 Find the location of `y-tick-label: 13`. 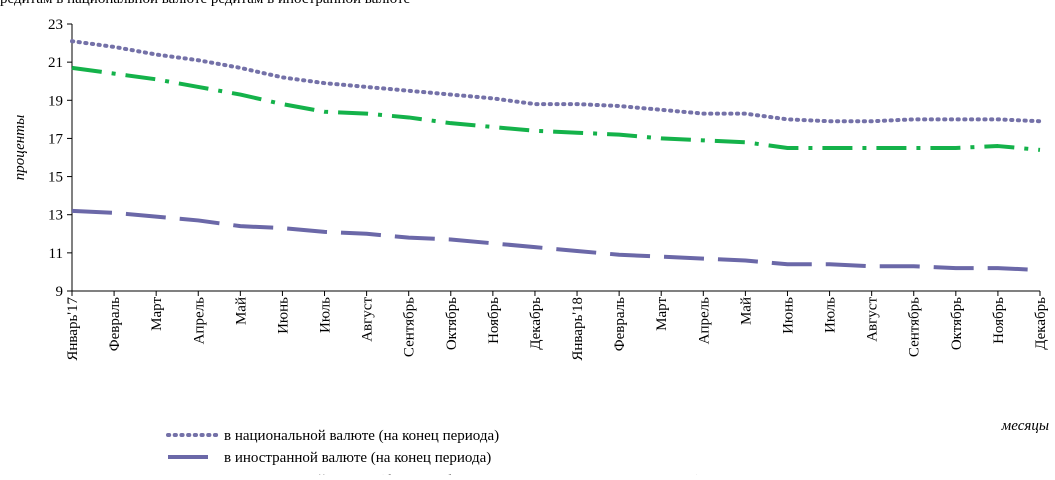

y-tick-label: 13 is located at coordinates (55, 216).